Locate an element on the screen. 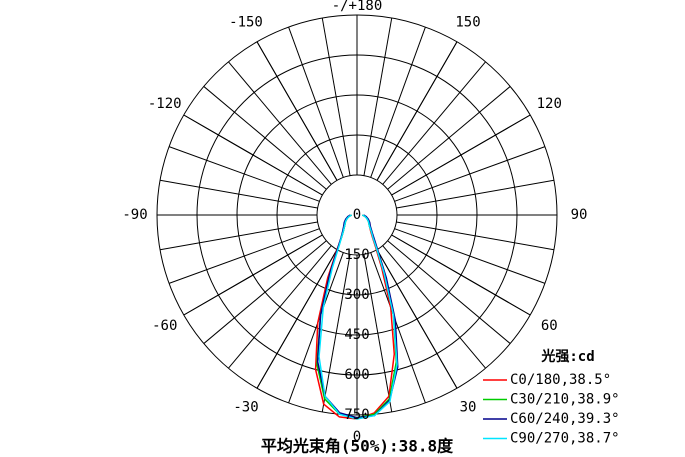 This screenshot has width=685, height=457. angle-tick-label: -90 is located at coordinates (134, 215).